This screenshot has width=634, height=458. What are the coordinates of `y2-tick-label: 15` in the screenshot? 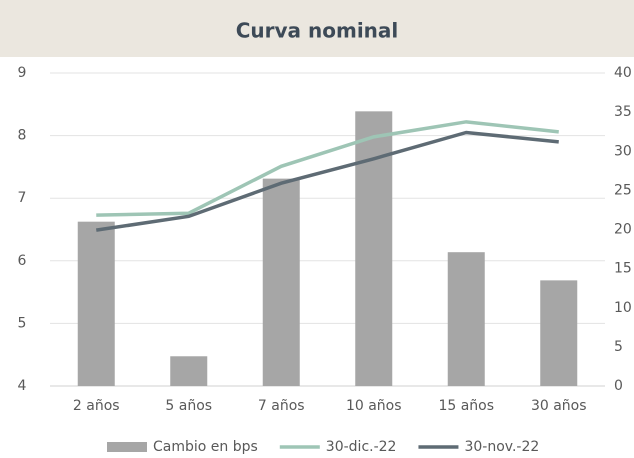 It's located at (623, 269).